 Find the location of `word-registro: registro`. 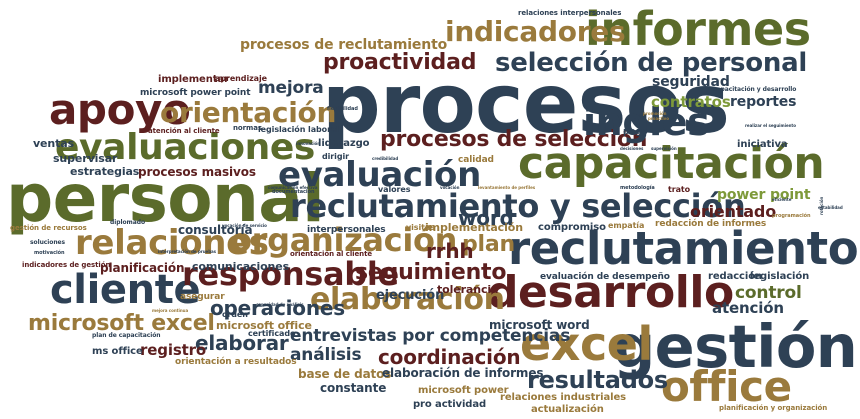

word-registro: registro is located at coordinates (173, 350).